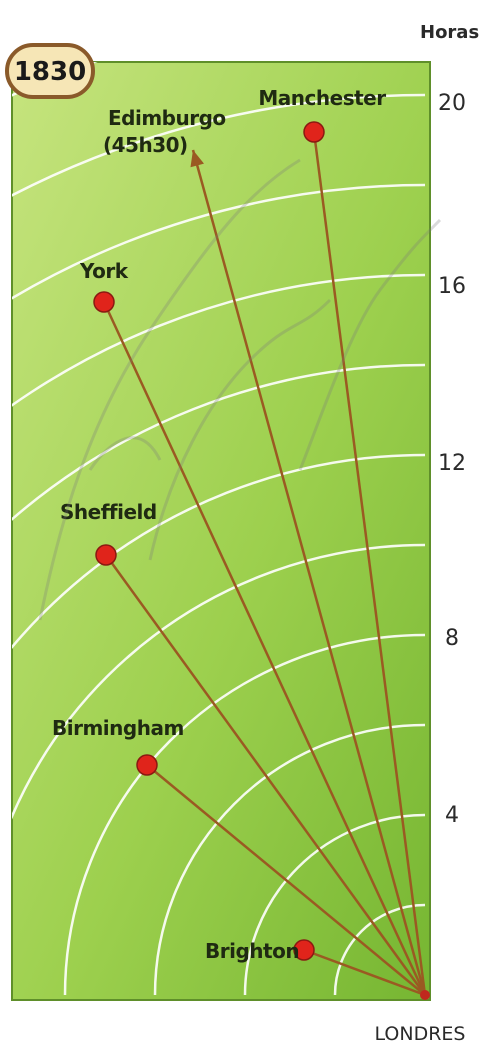 The width and height of the screenshot is (481, 1051). Describe the element at coordinates (118, 728) in the screenshot. I see `city-label: Birmingham` at that location.